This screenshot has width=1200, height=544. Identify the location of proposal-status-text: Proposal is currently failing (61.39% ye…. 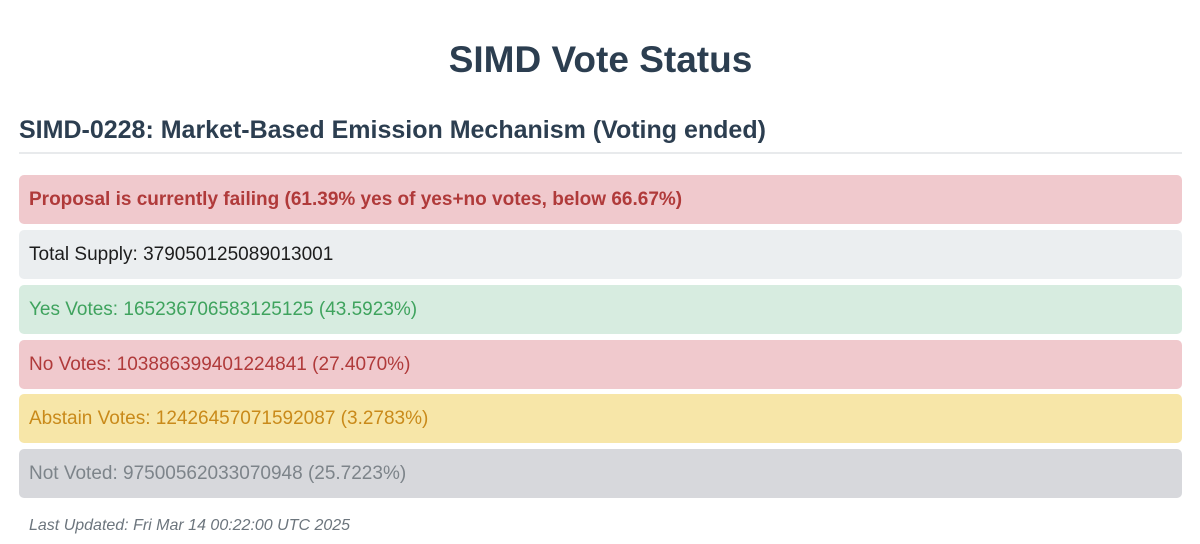
(356, 199).